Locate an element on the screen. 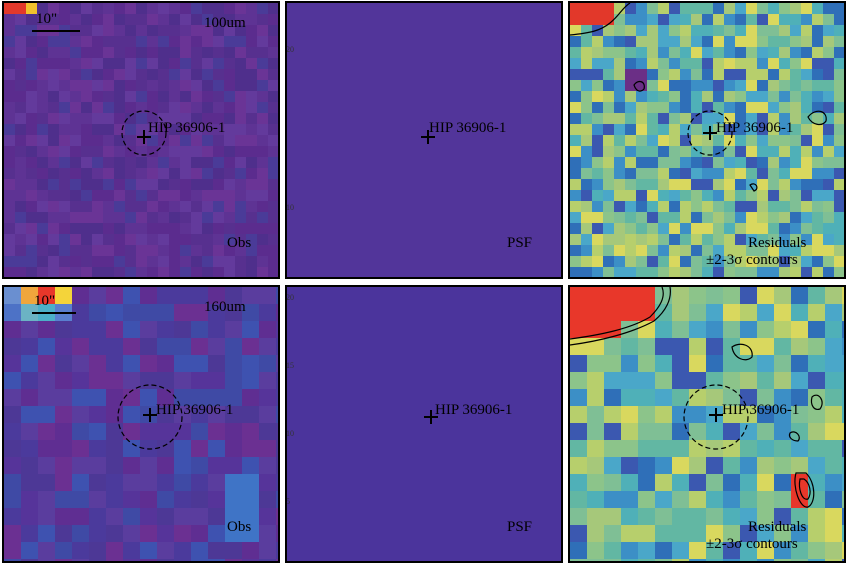  axis-tick-15: 15 is located at coordinates (290, 365).